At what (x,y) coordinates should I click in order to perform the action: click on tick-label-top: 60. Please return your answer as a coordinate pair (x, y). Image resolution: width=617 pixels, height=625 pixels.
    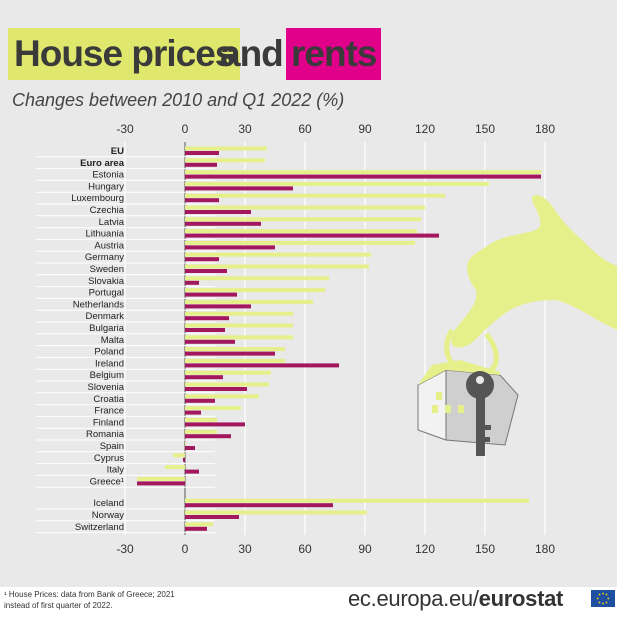
    Looking at the image, I should click on (305, 129).